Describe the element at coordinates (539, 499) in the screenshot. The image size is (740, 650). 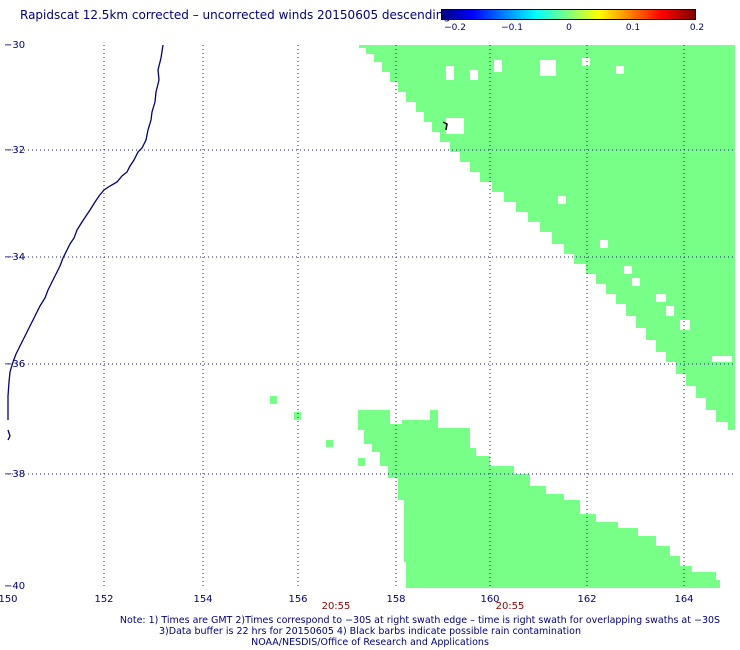
I see `wind-swath-south` at that location.